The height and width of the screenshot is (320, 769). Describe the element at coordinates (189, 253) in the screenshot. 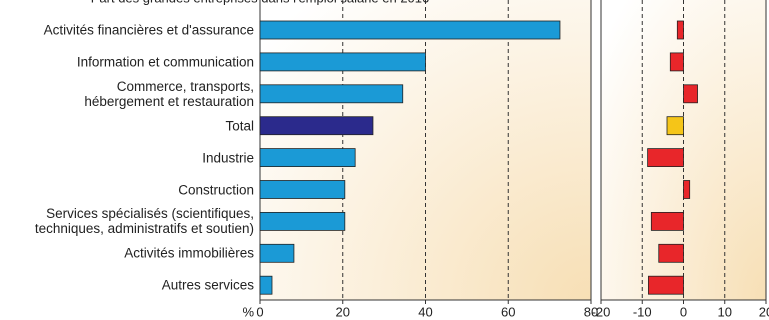

I see `category-label: Activités immobilières` at that location.